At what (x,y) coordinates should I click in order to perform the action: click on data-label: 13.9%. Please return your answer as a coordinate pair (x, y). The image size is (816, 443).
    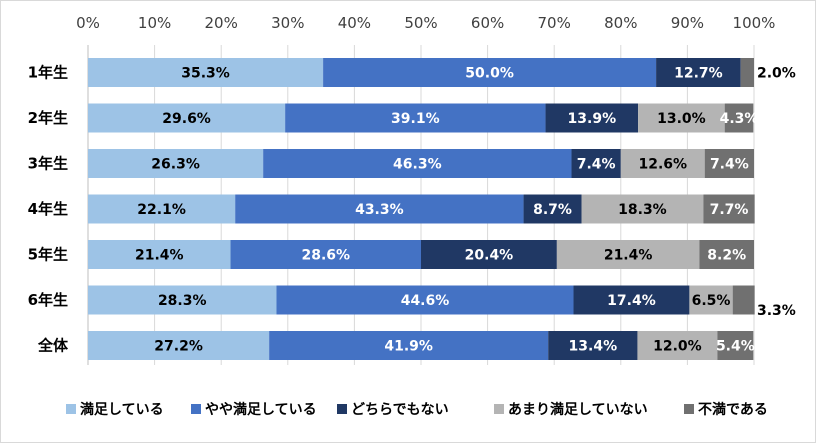
    Looking at the image, I should click on (592, 119).